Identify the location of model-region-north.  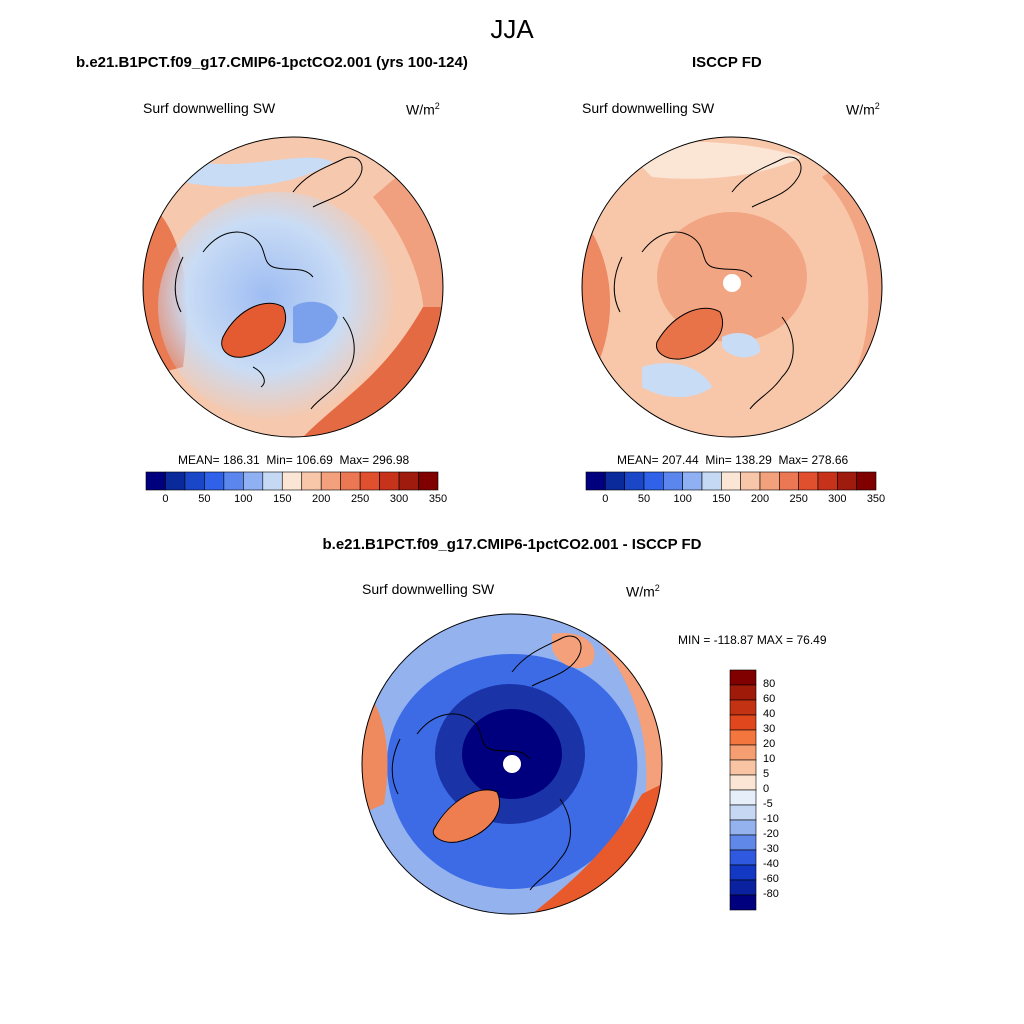
(258, 172).